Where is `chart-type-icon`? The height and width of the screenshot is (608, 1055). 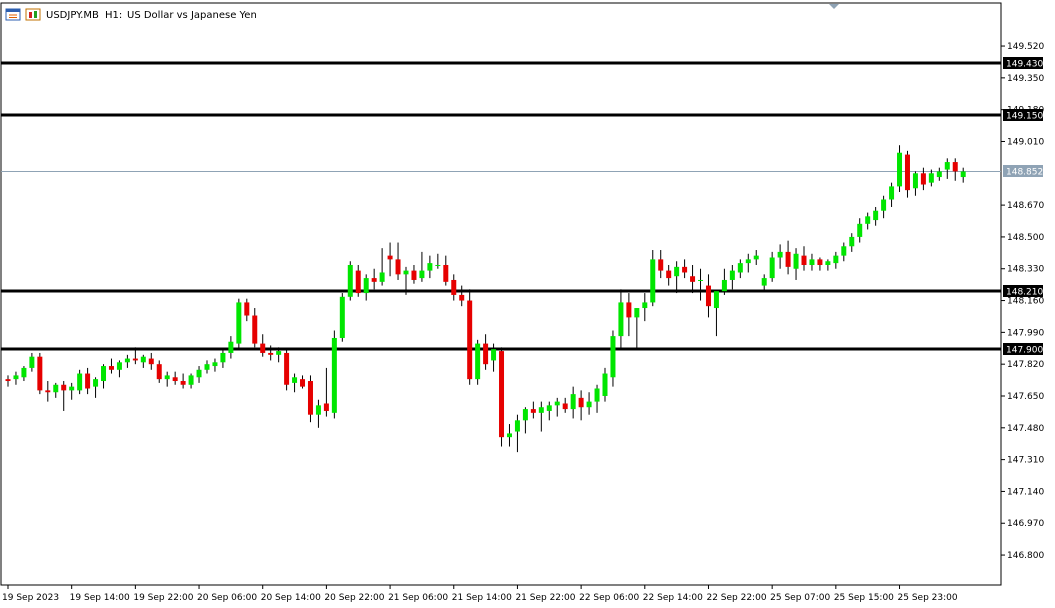 chart-type-icon is located at coordinates (33, 14).